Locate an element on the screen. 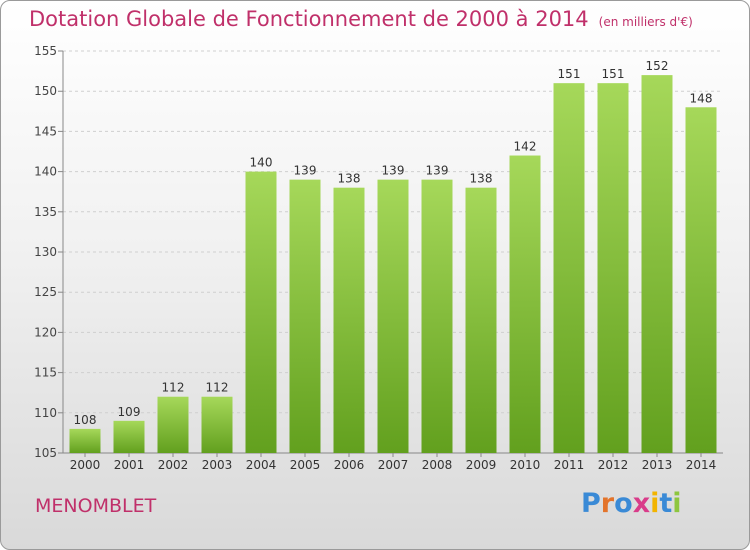 This screenshot has width=750, height=550. data-label: 108 is located at coordinates (85, 420).